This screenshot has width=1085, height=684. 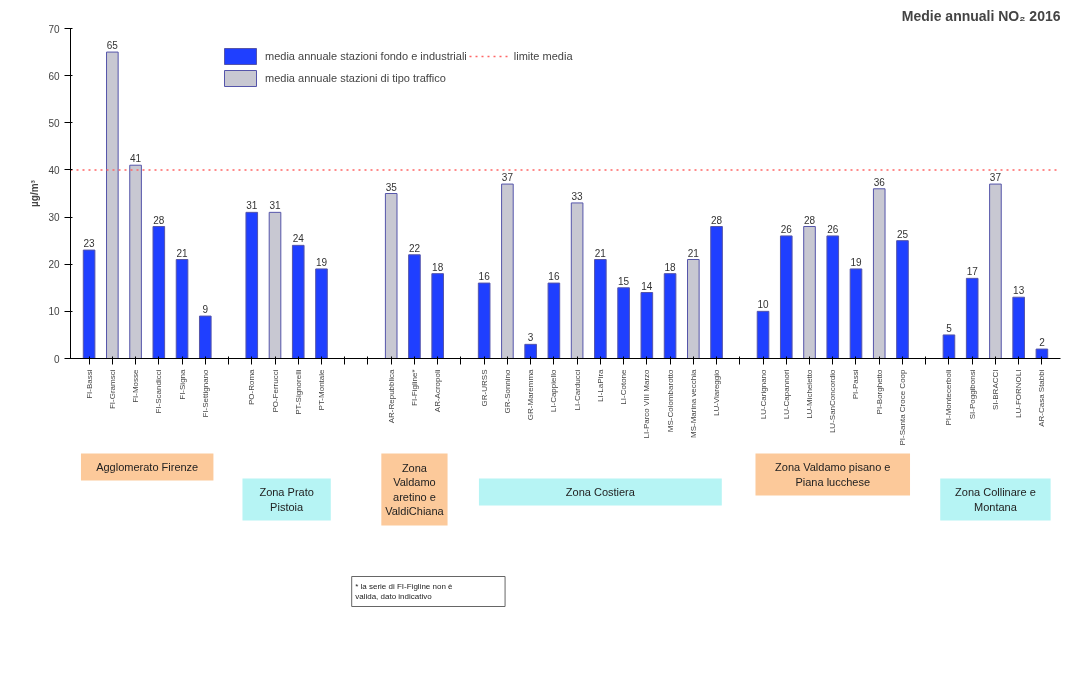 What do you see at coordinates (624, 281) in the screenshot?
I see `data-label: 15` at bounding box center [624, 281].